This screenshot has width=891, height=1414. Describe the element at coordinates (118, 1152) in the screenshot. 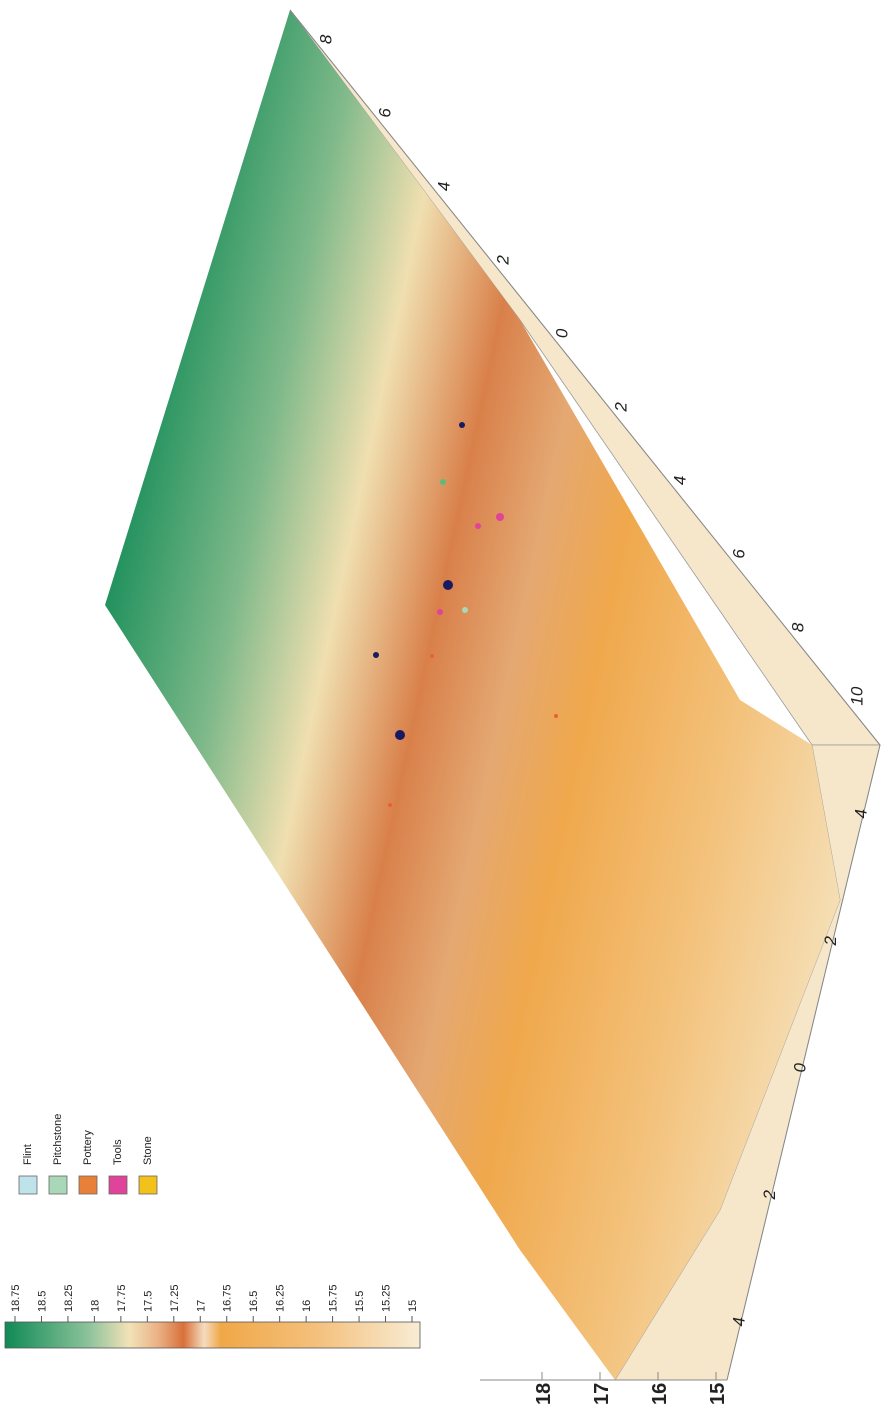

I see `legend-label: Tools` at that location.